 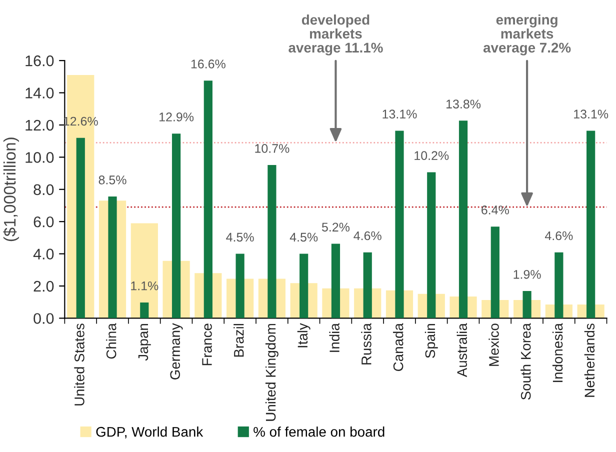 I want to click on data-label: 1.1%, so click(x=144, y=285).